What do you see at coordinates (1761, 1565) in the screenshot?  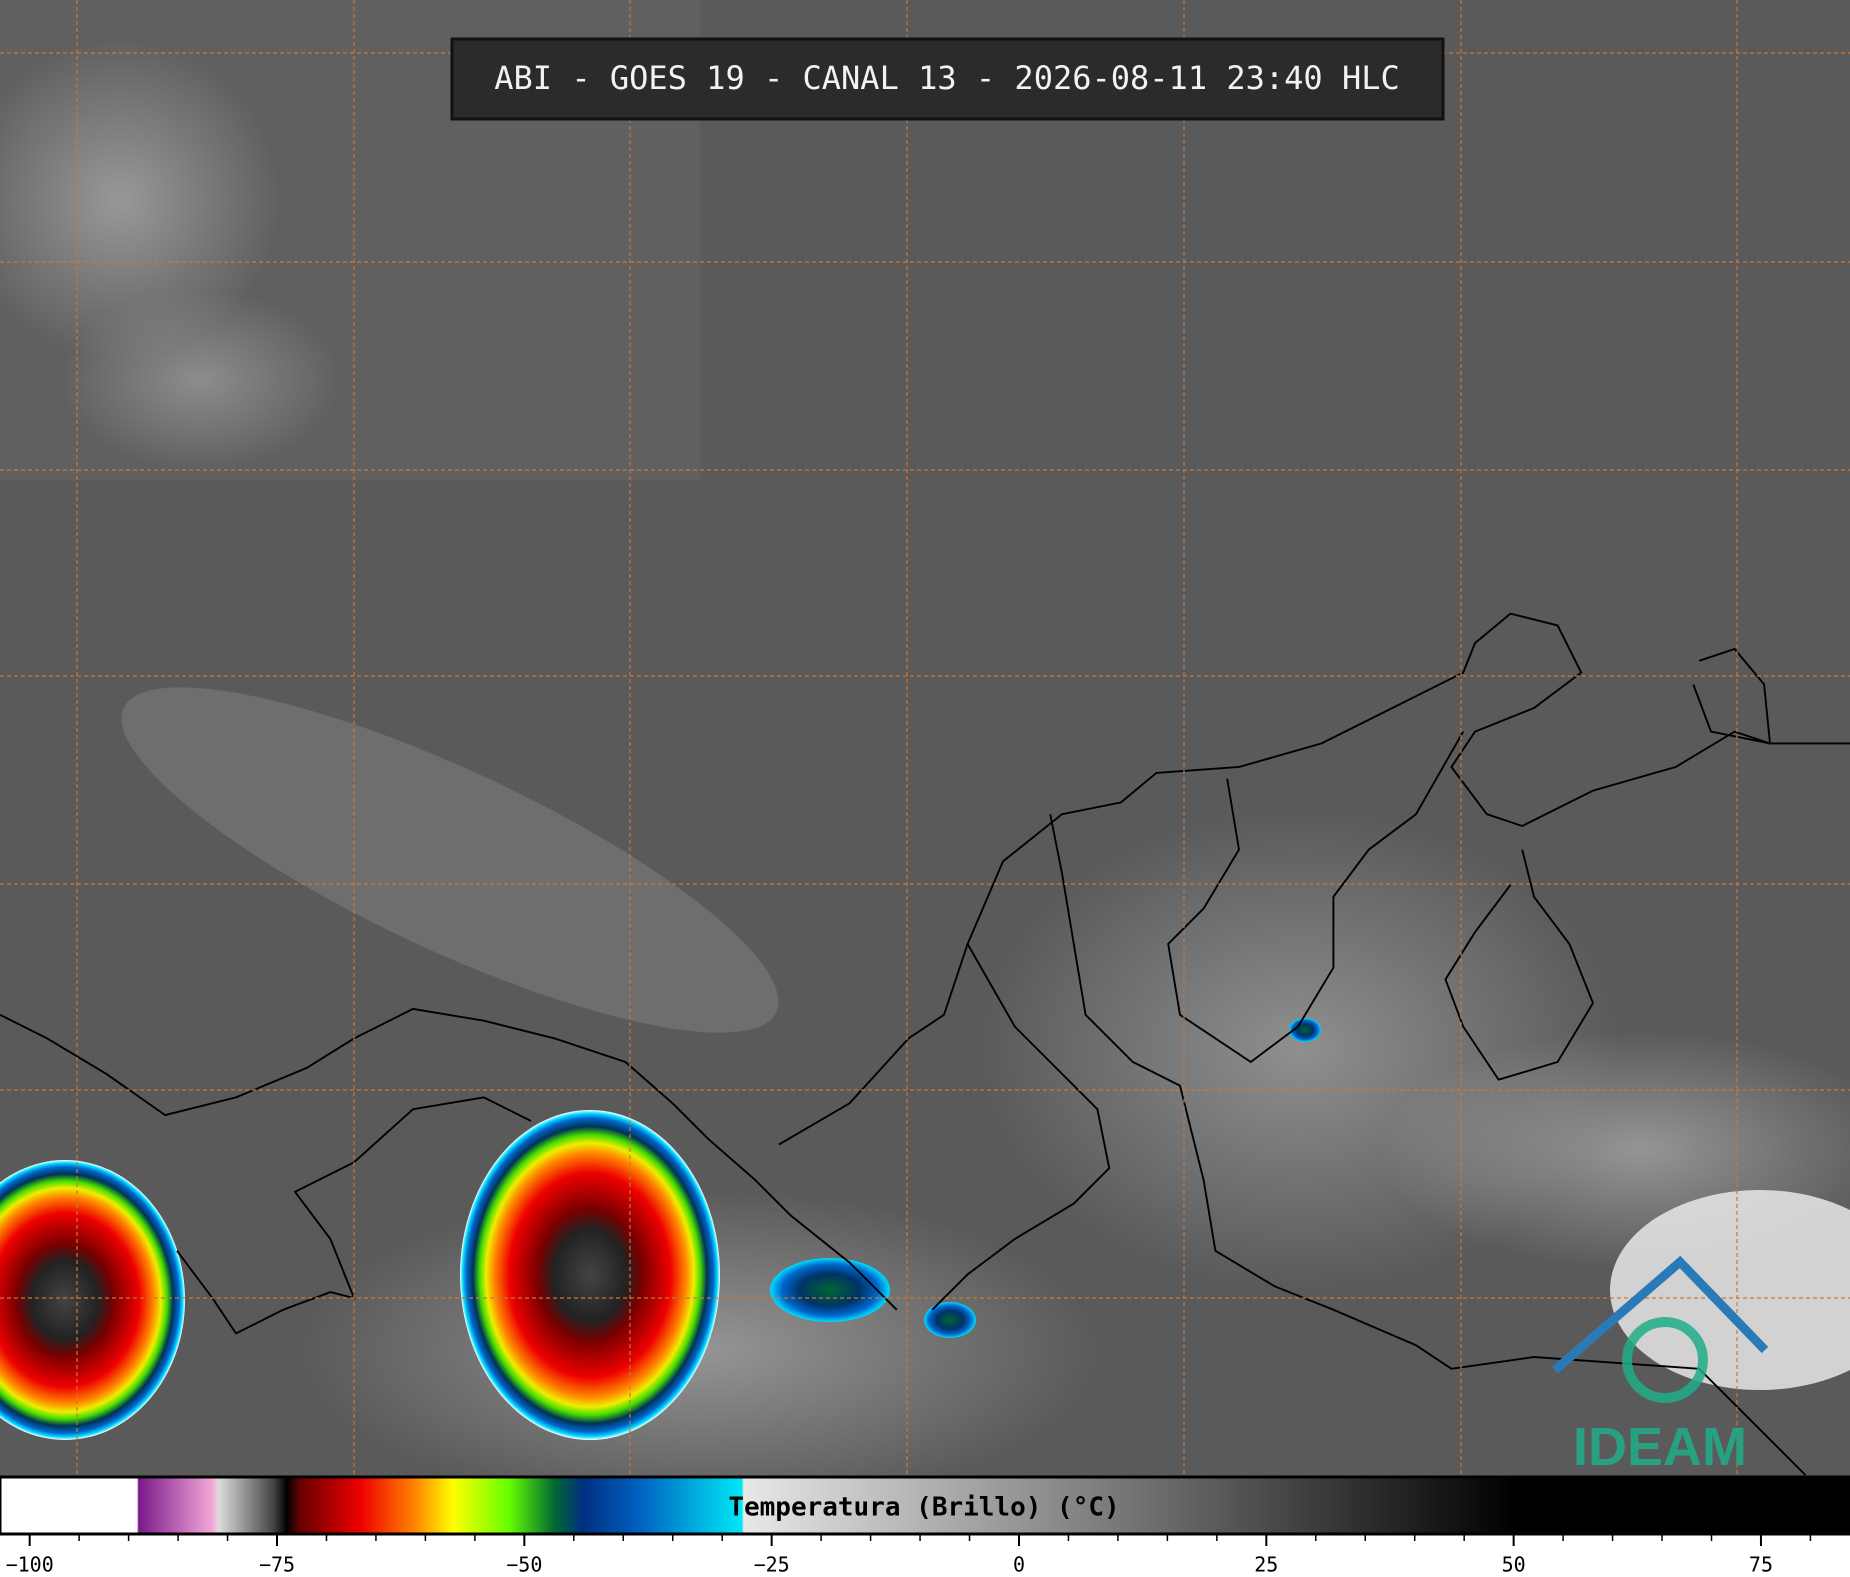 I see `colorbar-tick-label: 75` at bounding box center [1761, 1565].